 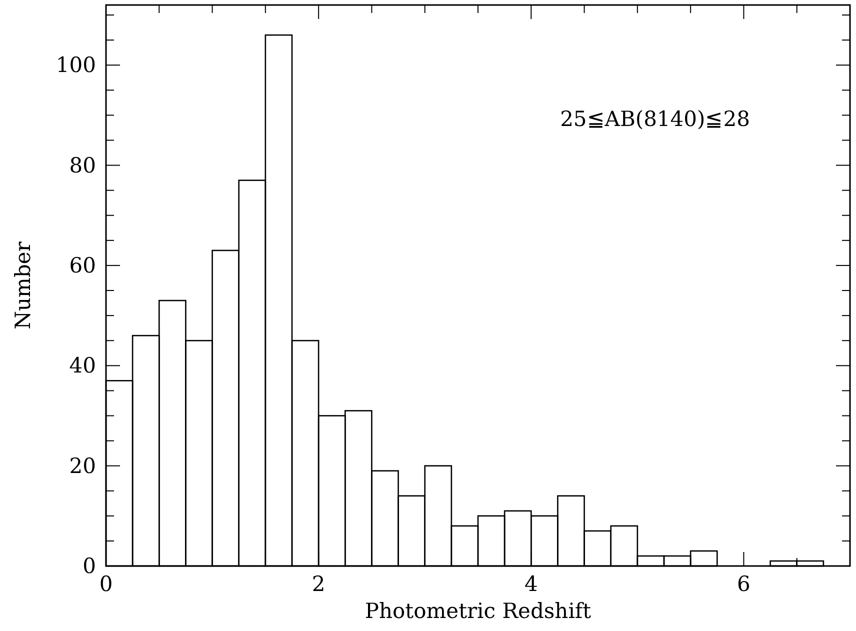 What do you see at coordinates (106, 584) in the screenshot?
I see `x-tick-label: 0` at bounding box center [106, 584].